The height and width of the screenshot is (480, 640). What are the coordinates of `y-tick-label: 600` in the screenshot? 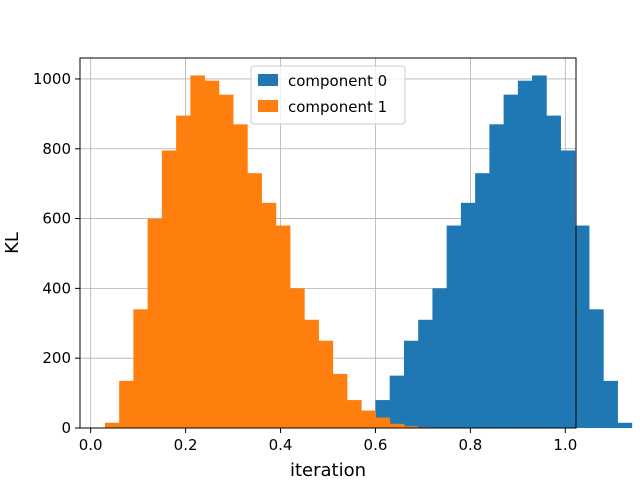 It's located at (56, 219).